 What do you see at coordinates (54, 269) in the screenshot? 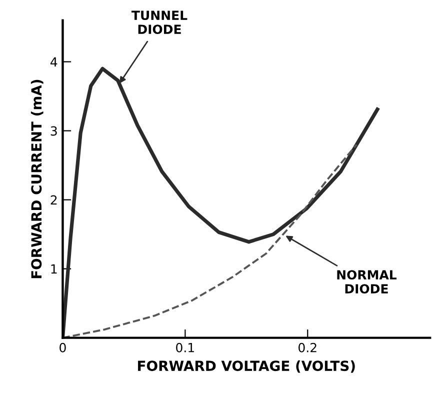
I see `y-tick-label: 1` at bounding box center [54, 269].